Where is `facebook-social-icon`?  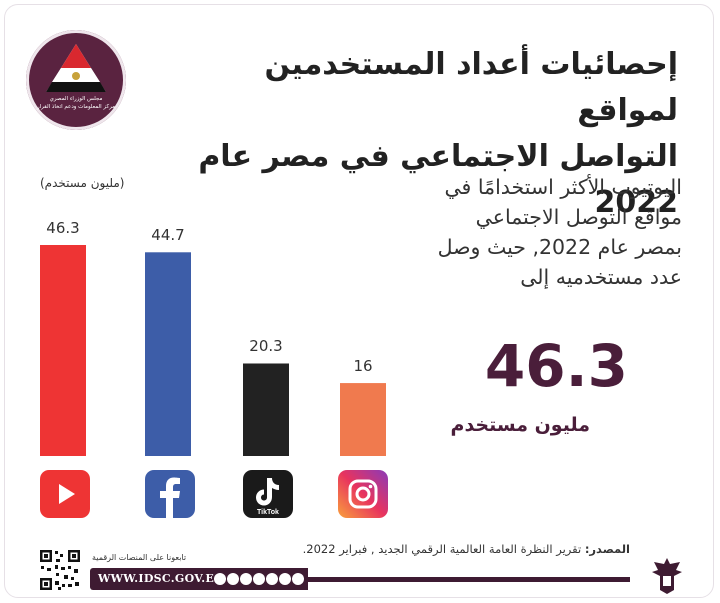
facebook-social-icon is located at coordinates (220, 579).